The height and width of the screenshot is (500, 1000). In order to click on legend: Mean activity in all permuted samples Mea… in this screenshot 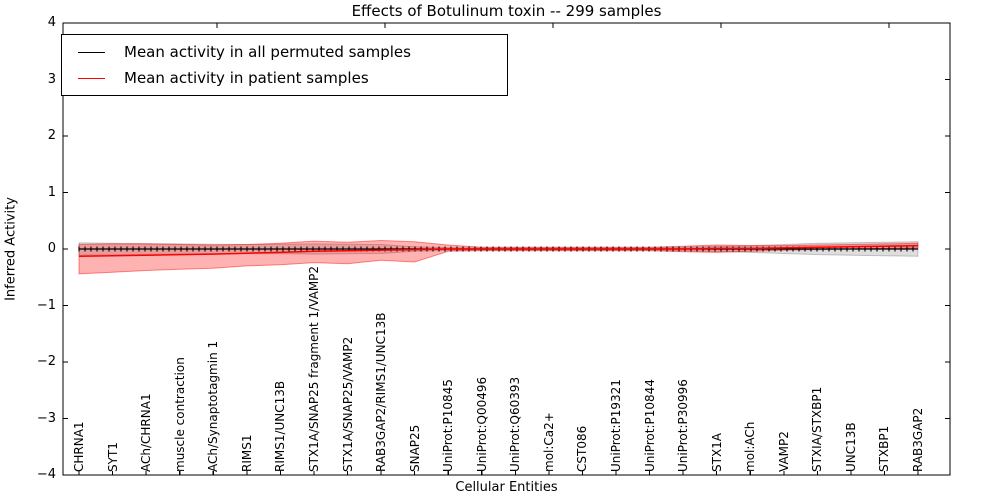, I will do `click(284, 65)`.